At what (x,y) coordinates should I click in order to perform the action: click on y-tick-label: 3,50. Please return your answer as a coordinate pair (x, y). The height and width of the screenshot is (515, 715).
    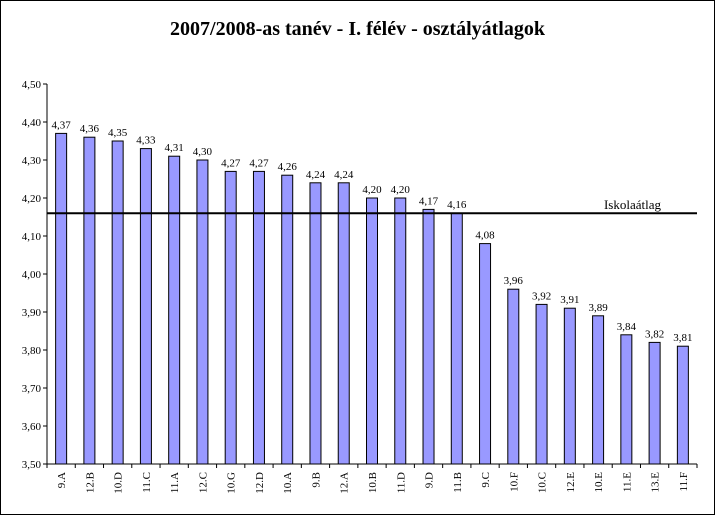
    Looking at the image, I should click on (32, 465).